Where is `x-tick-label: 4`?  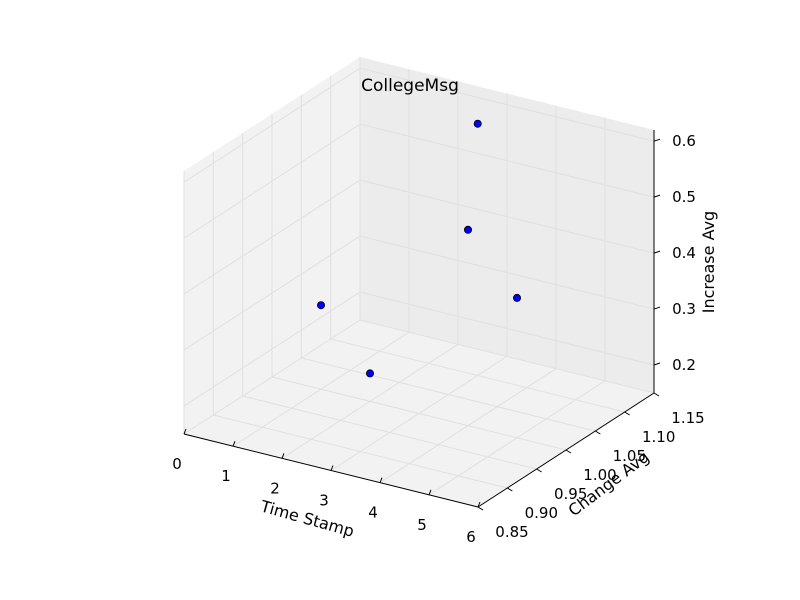 x-tick-label: 4 is located at coordinates (373, 513).